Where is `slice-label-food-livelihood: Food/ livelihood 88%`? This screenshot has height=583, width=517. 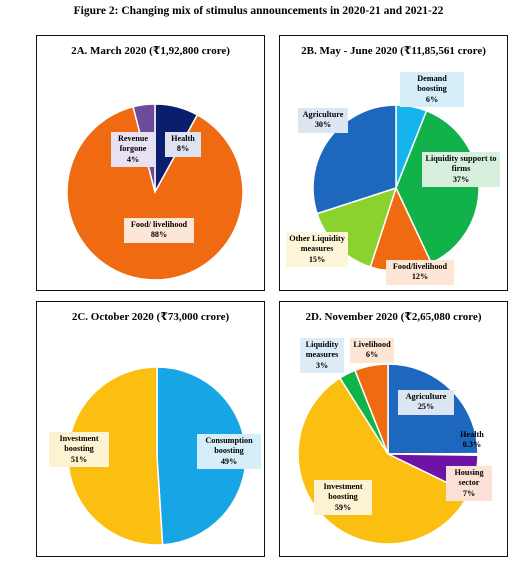
slice-label-food-livelihood: Food/ livelihood 88% is located at coordinates (159, 230).